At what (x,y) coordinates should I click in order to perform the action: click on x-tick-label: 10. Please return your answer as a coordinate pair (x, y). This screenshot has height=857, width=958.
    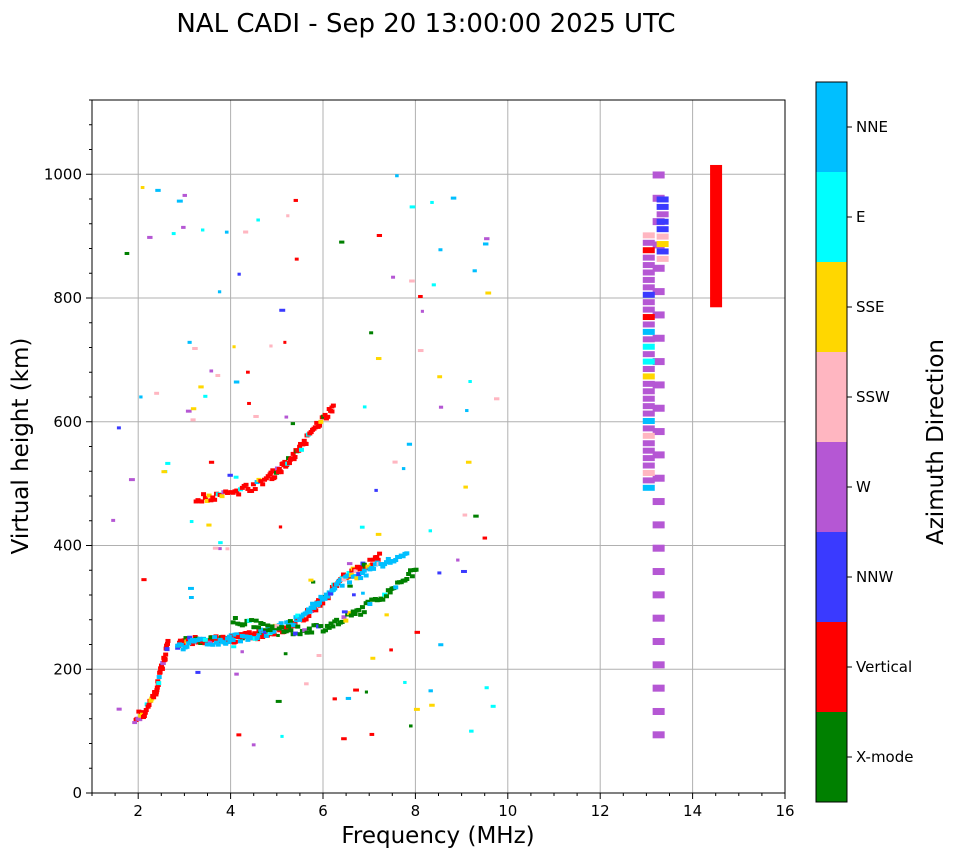
    Looking at the image, I should click on (507, 811).